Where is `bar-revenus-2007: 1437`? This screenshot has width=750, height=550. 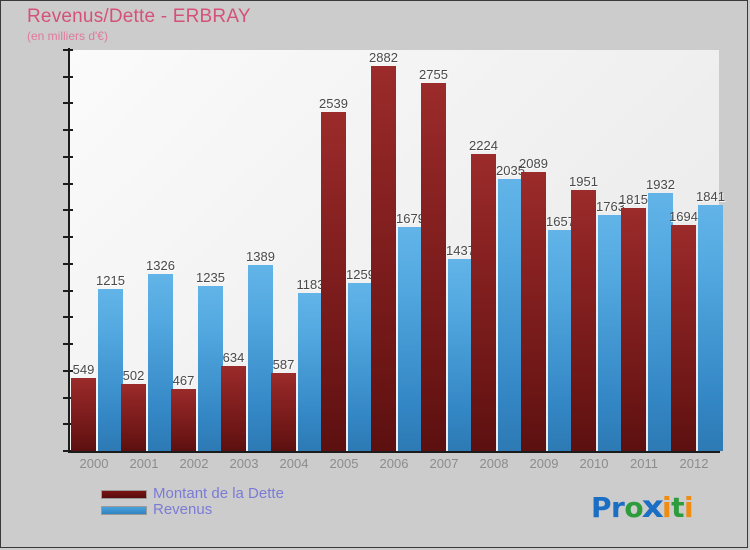 bar-revenus-2007: 1437 is located at coordinates (460, 347).